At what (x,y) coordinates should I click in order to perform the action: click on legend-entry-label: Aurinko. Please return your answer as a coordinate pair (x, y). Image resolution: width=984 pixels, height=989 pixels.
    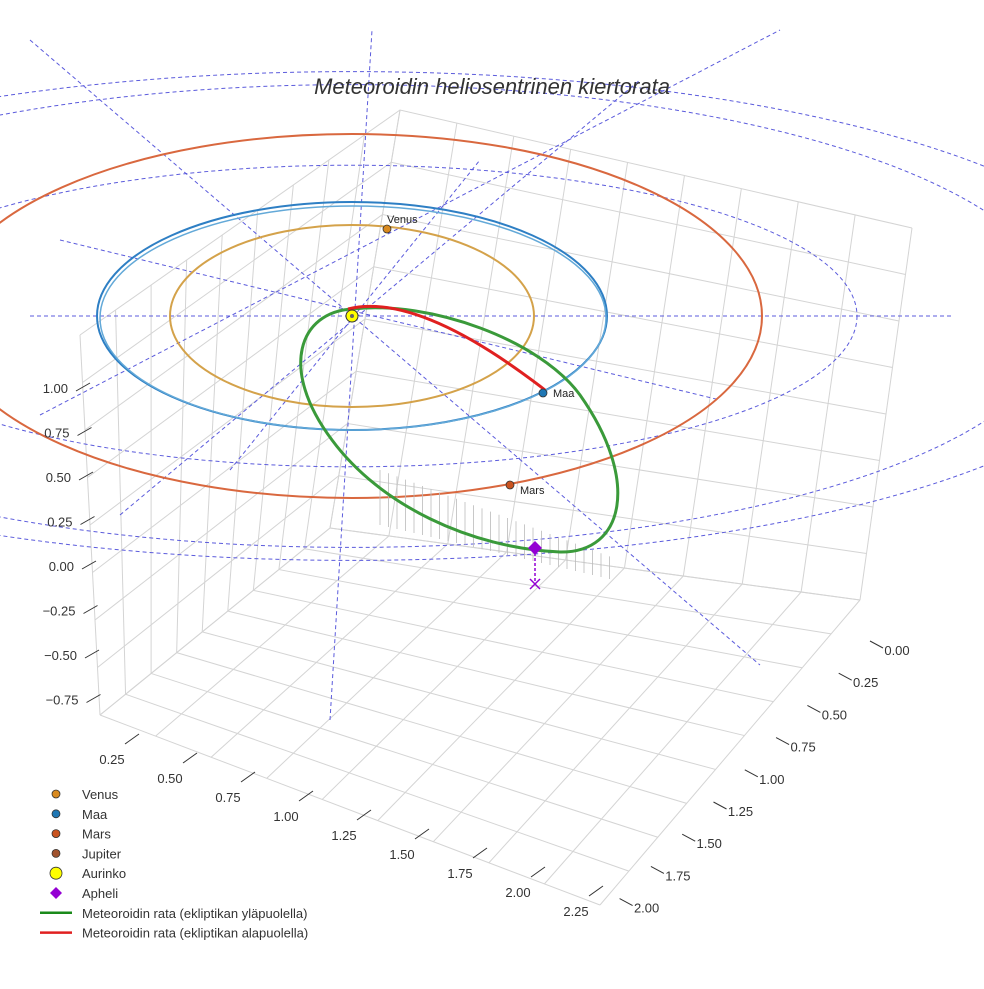
    Looking at the image, I should click on (104, 873).